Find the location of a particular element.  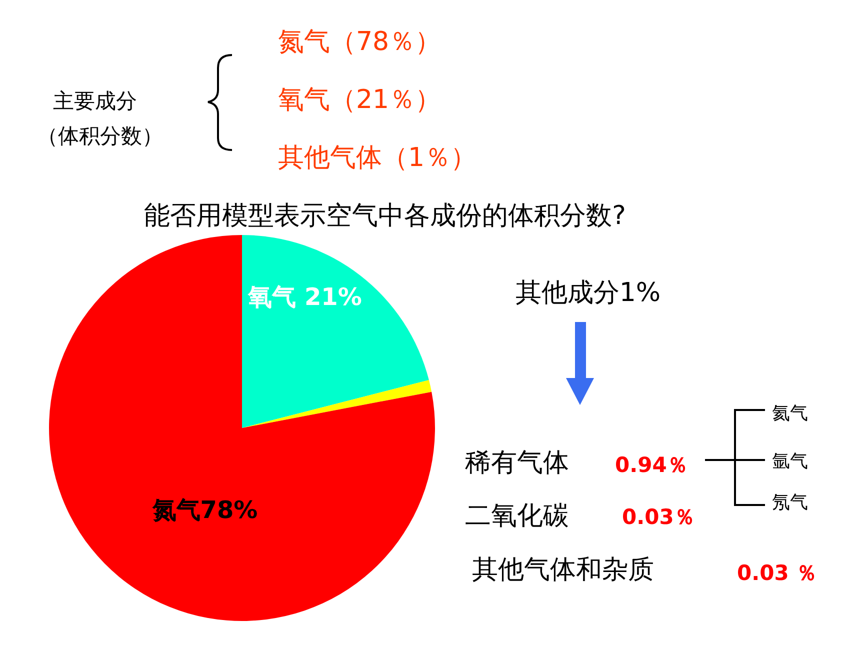

annotation: 氮气（78％） is located at coordinates (360, 42).